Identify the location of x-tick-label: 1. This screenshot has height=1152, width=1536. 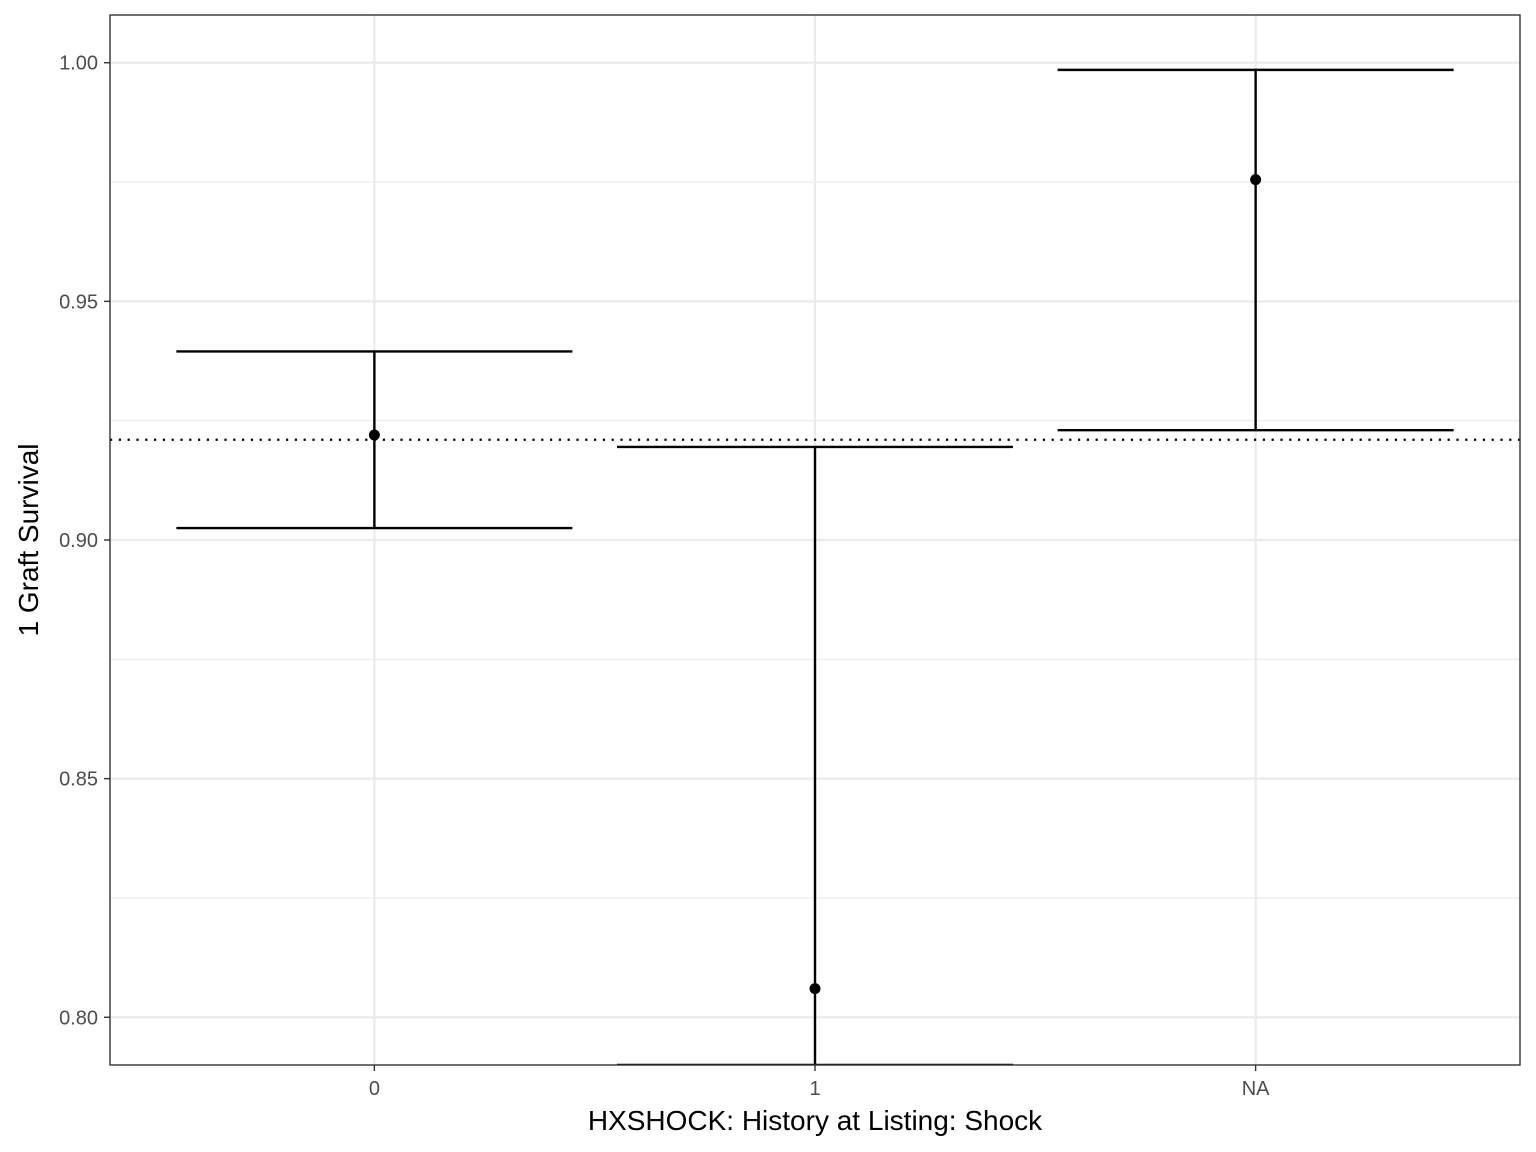
(814, 1089).